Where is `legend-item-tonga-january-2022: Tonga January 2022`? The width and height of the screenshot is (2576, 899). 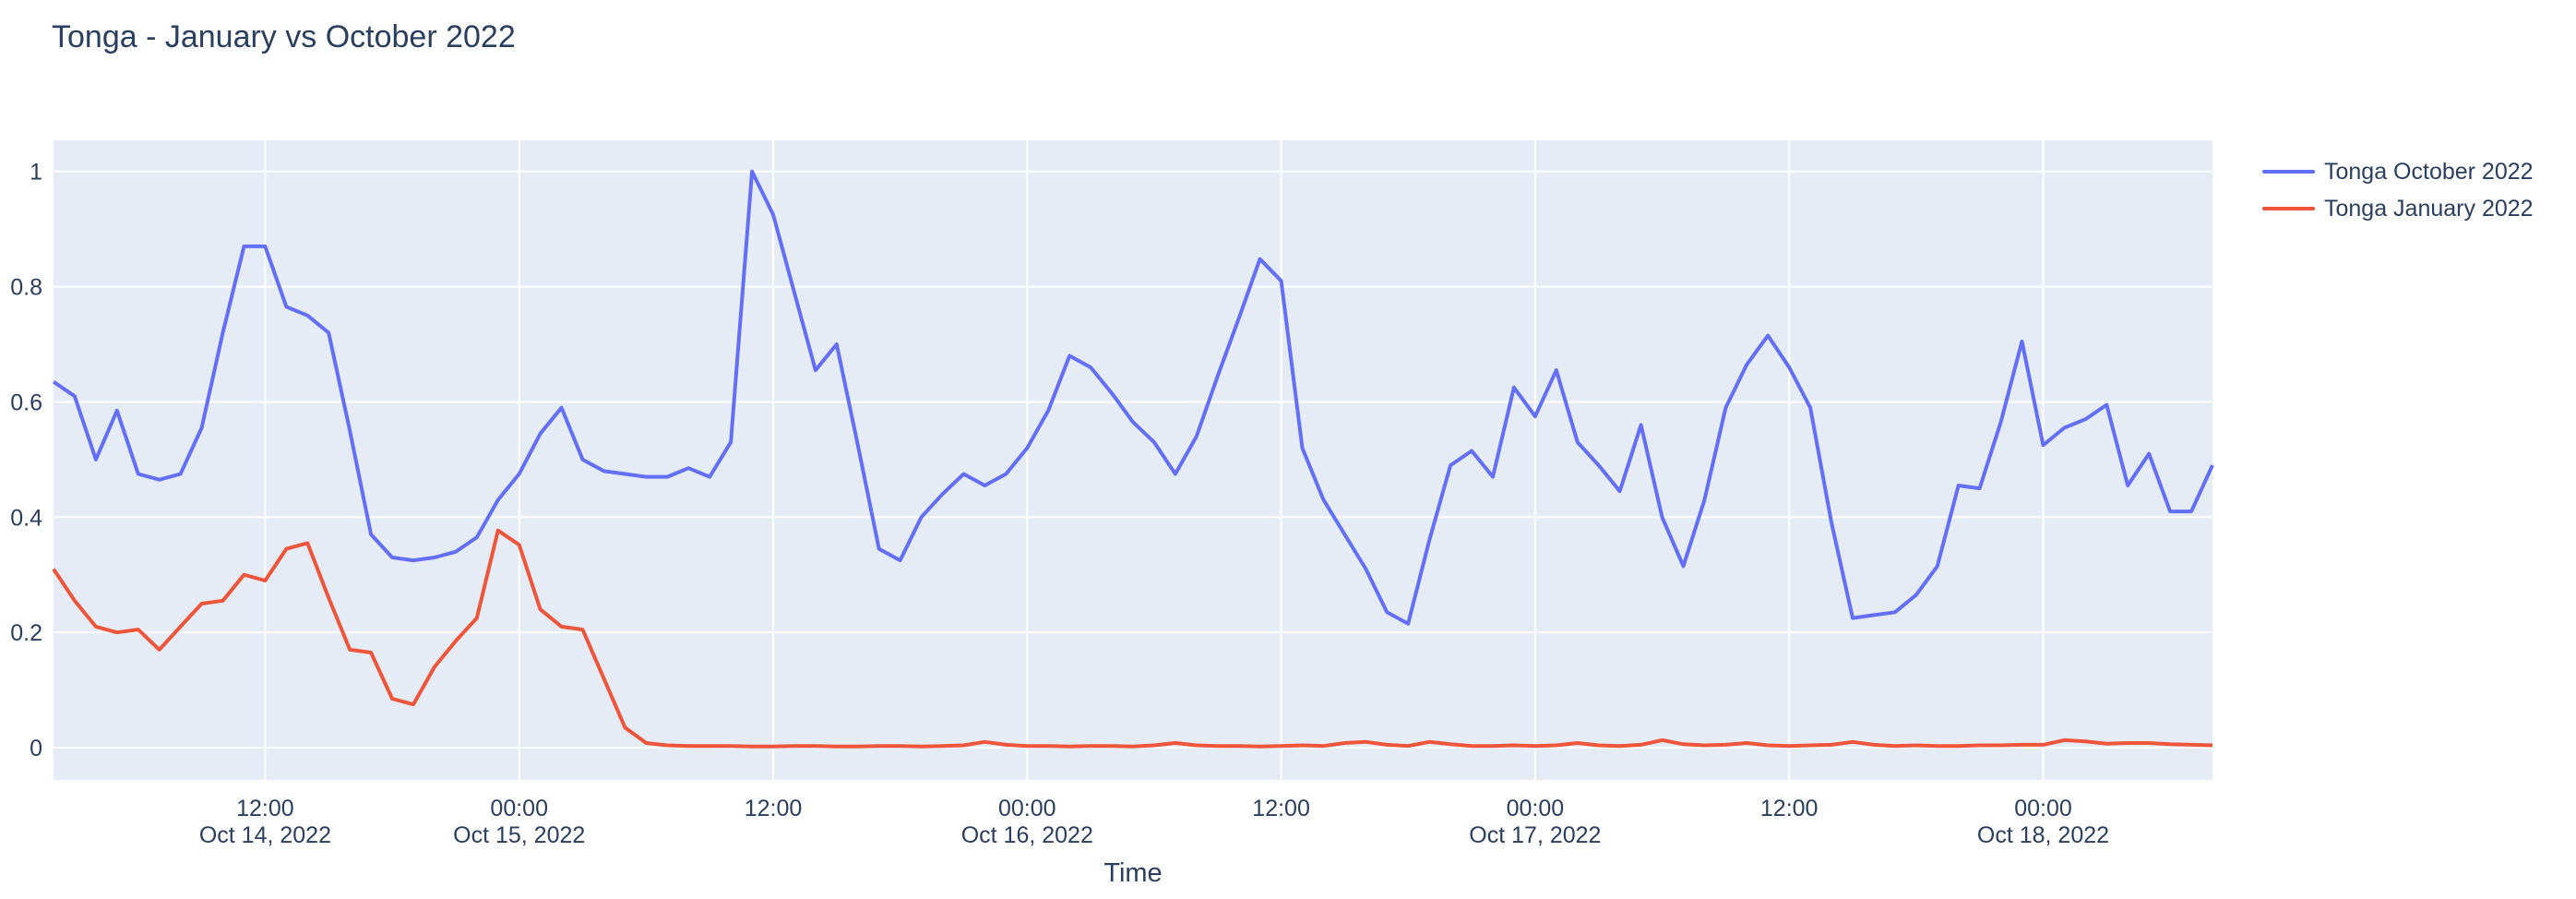 legend-item-tonga-january-2022: Tonga January 2022 is located at coordinates (2398, 208).